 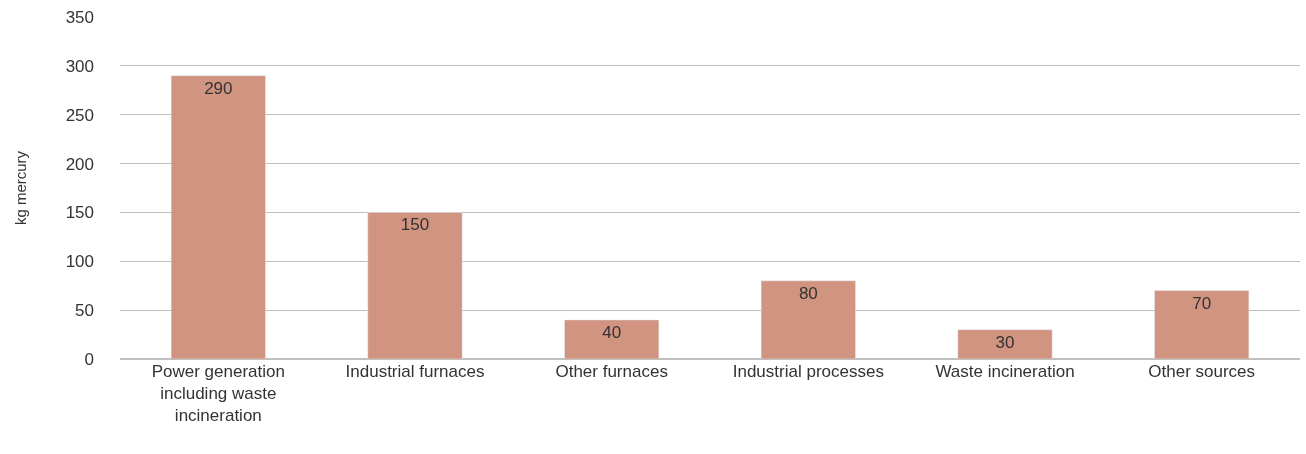 What do you see at coordinates (218, 394) in the screenshot?
I see `x-tick-label: Power generation including waste incineration` at bounding box center [218, 394].